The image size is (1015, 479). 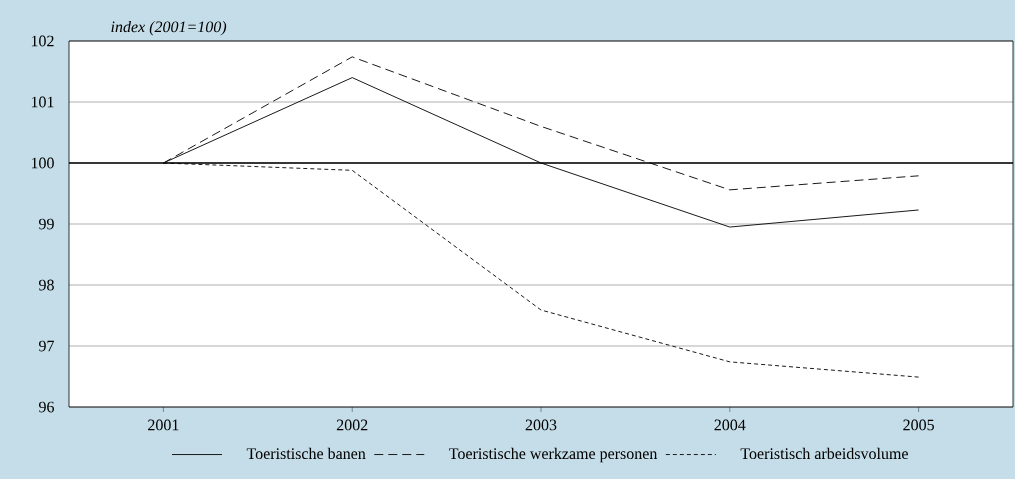 I want to click on y-tick-label: 102, so click(x=42, y=41).